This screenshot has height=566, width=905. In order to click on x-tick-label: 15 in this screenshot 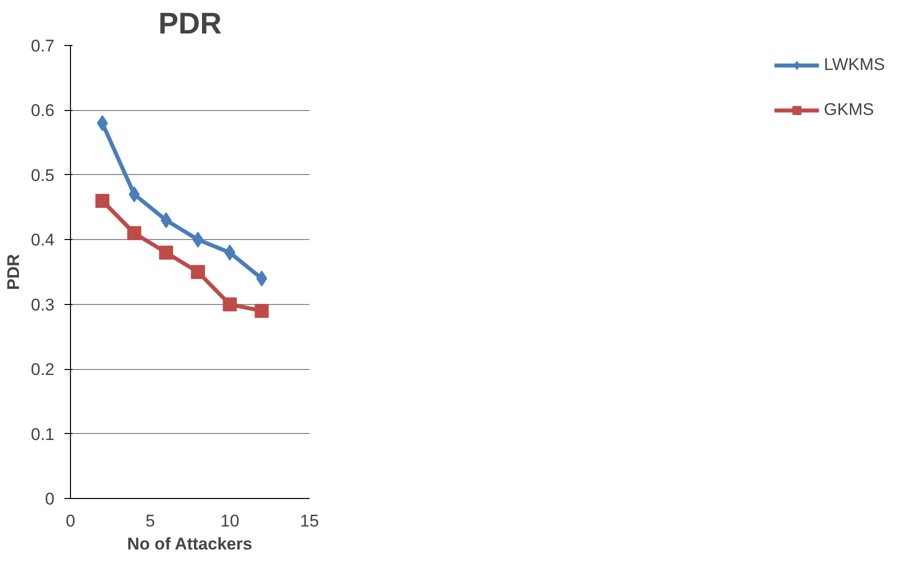, I will do `click(309, 521)`.